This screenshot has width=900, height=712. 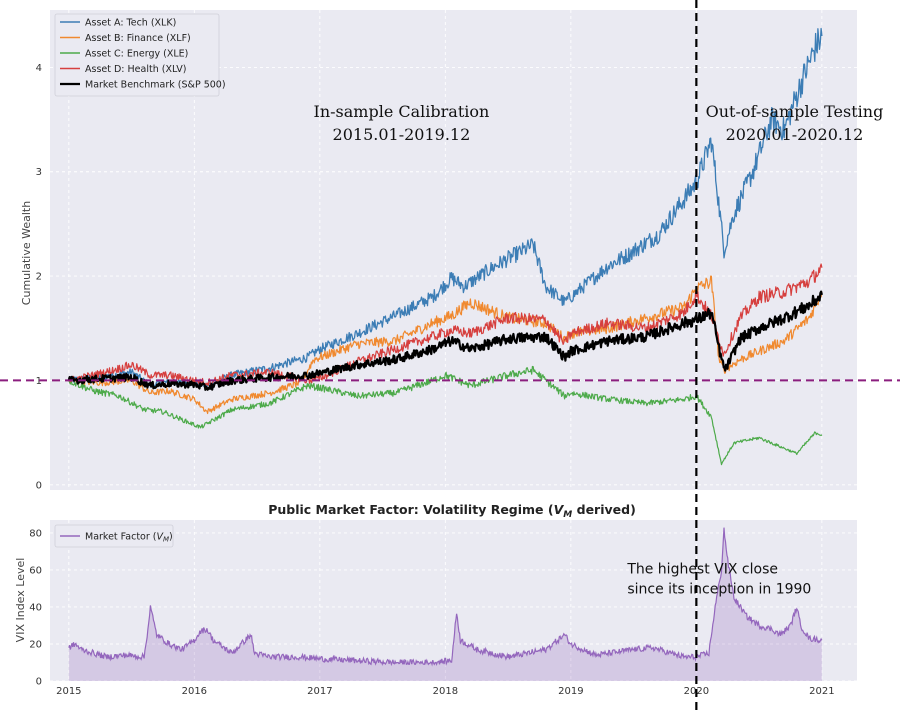 I want to click on volatility-y-tick-label: 0, so click(x=39, y=682).